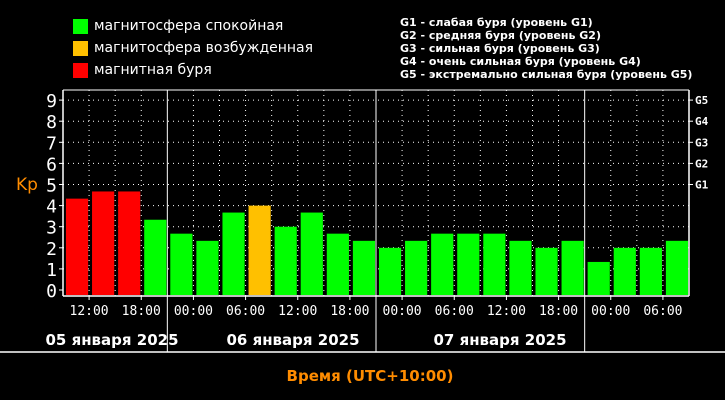 The width and height of the screenshot is (725, 400). I want to click on legend-item-quiet: магнитосфера спокойная, so click(193, 26).